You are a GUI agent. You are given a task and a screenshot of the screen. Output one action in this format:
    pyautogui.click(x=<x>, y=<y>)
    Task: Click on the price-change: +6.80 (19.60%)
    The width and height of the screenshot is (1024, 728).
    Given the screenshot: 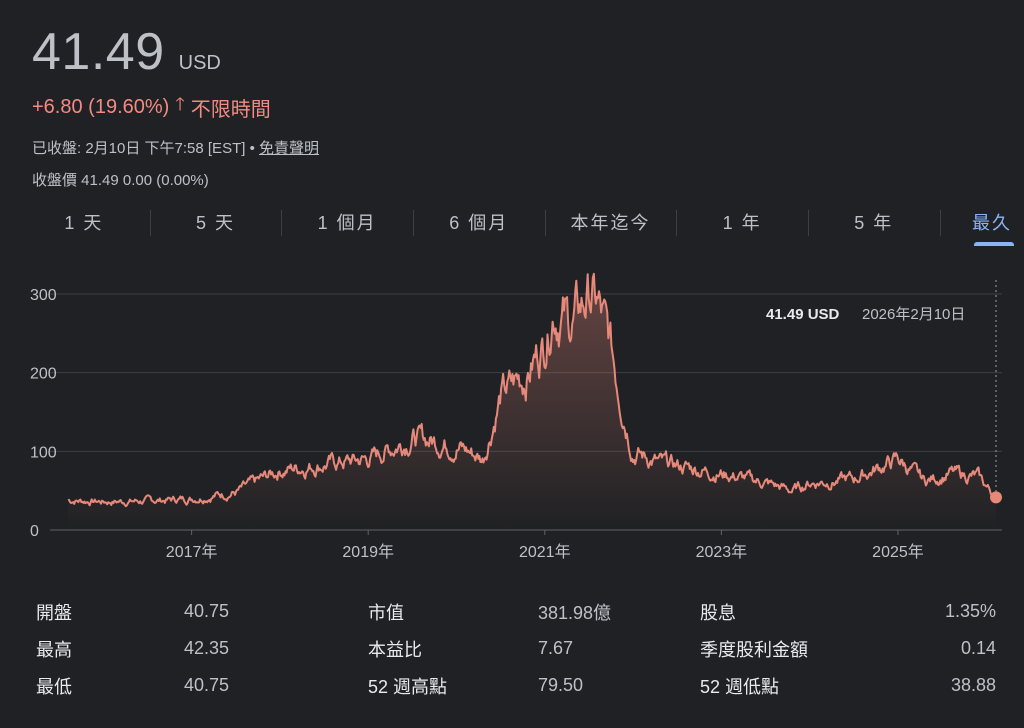 What is the action you would take?
    pyautogui.click(x=101, y=106)
    